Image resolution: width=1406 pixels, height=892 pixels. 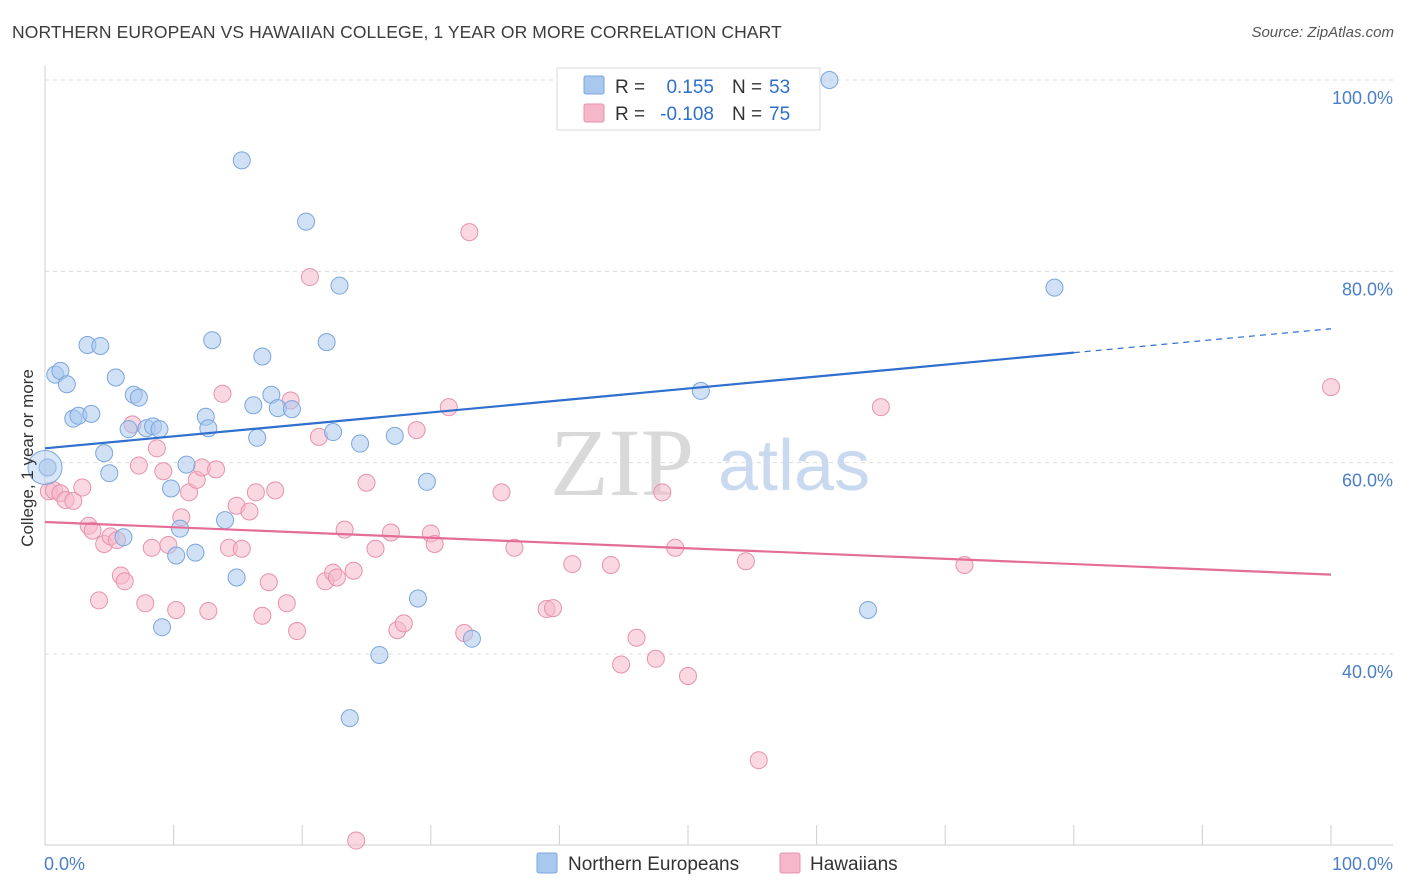 I want to click on legend-swatch-pink, so click(x=594, y=113).